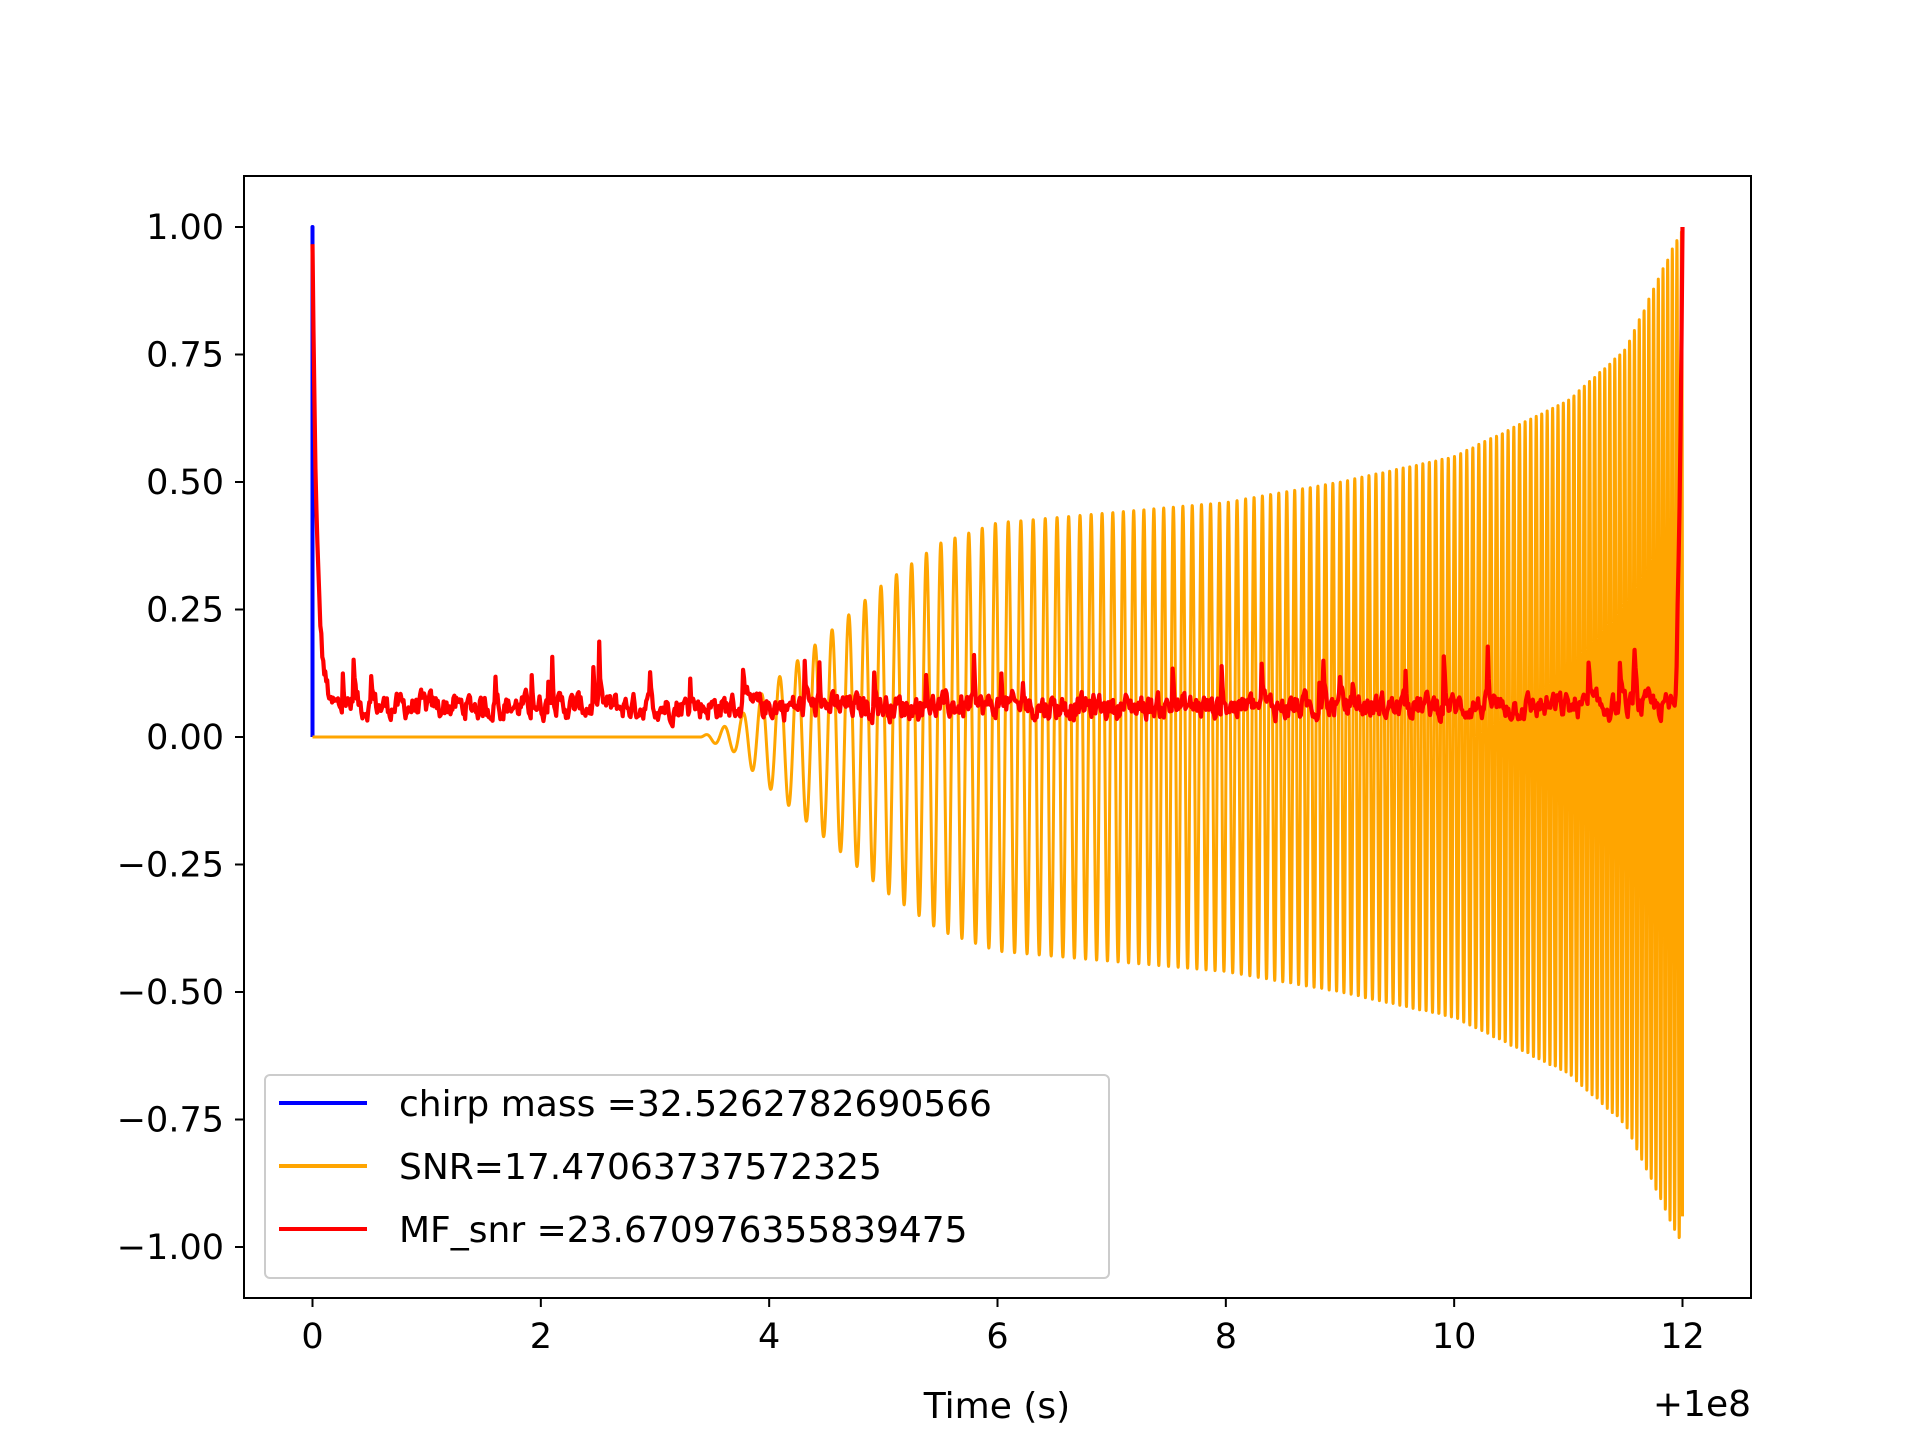  Describe the element at coordinates (1702, 1404) in the screenshot. I see `x-offset-label: +1e8` at that location.